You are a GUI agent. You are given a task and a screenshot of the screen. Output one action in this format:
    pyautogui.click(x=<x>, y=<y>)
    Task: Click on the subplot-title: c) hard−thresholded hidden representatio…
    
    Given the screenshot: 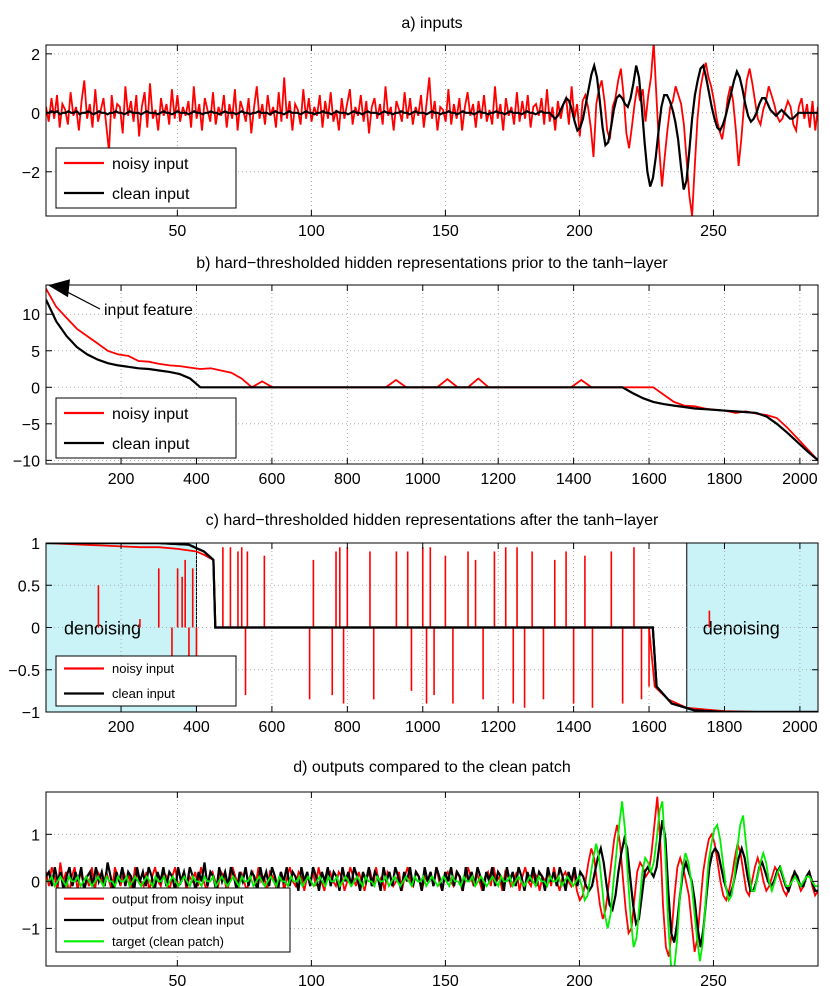 What is the action you would take?
    pyautogui.click(x=432, y=520)
    